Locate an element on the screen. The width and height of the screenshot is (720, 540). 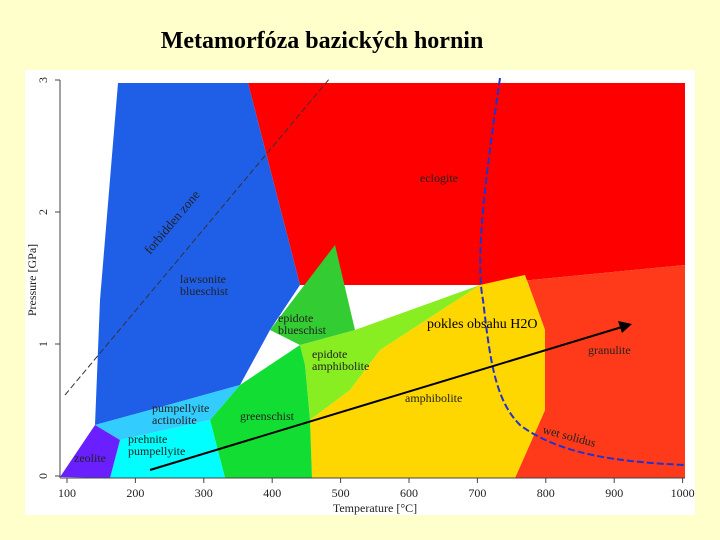
prehnite-pumpellyite-field is located at coordinates (167, 449).